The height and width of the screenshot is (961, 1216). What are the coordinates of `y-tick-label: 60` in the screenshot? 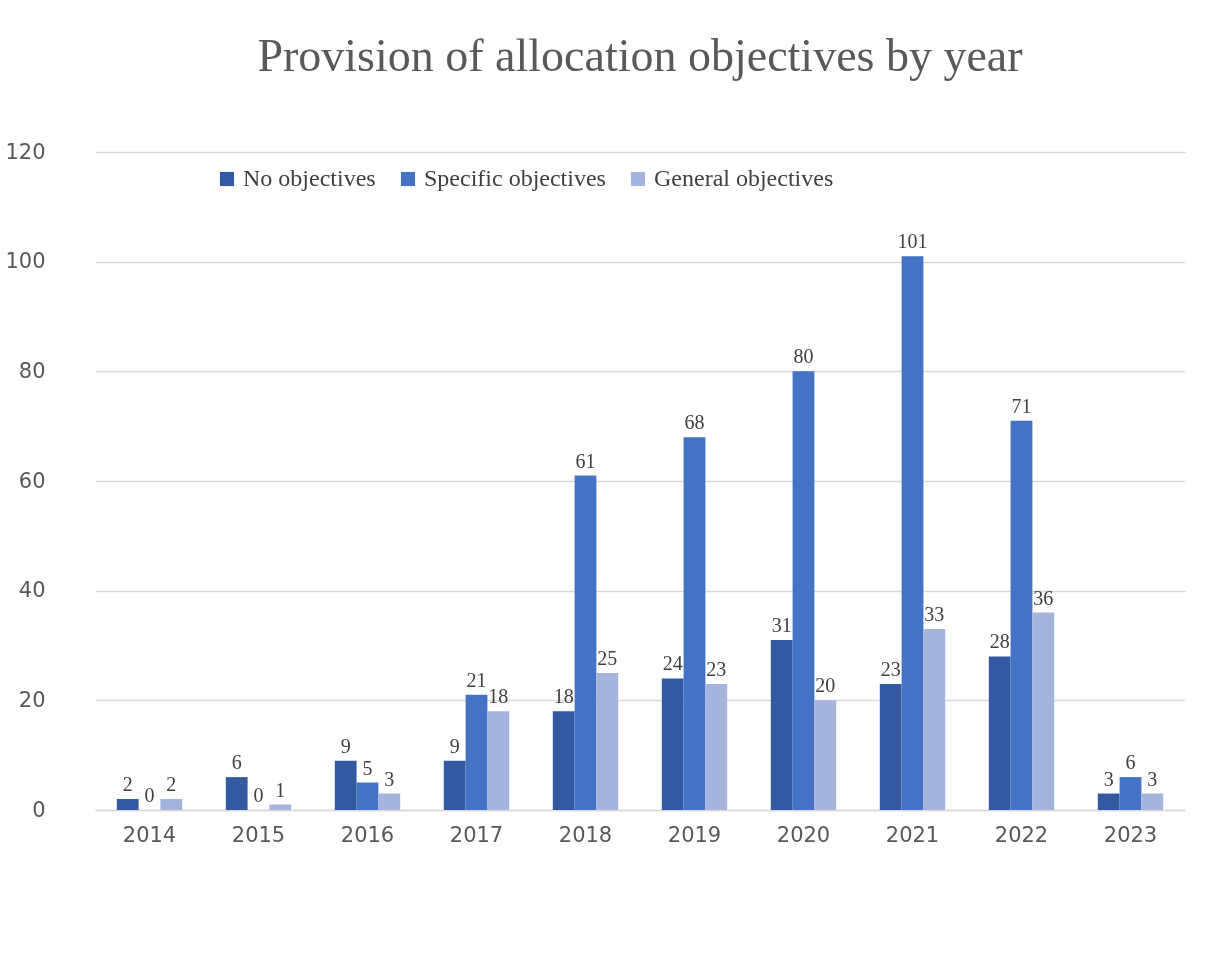 It's located at (32, 480).